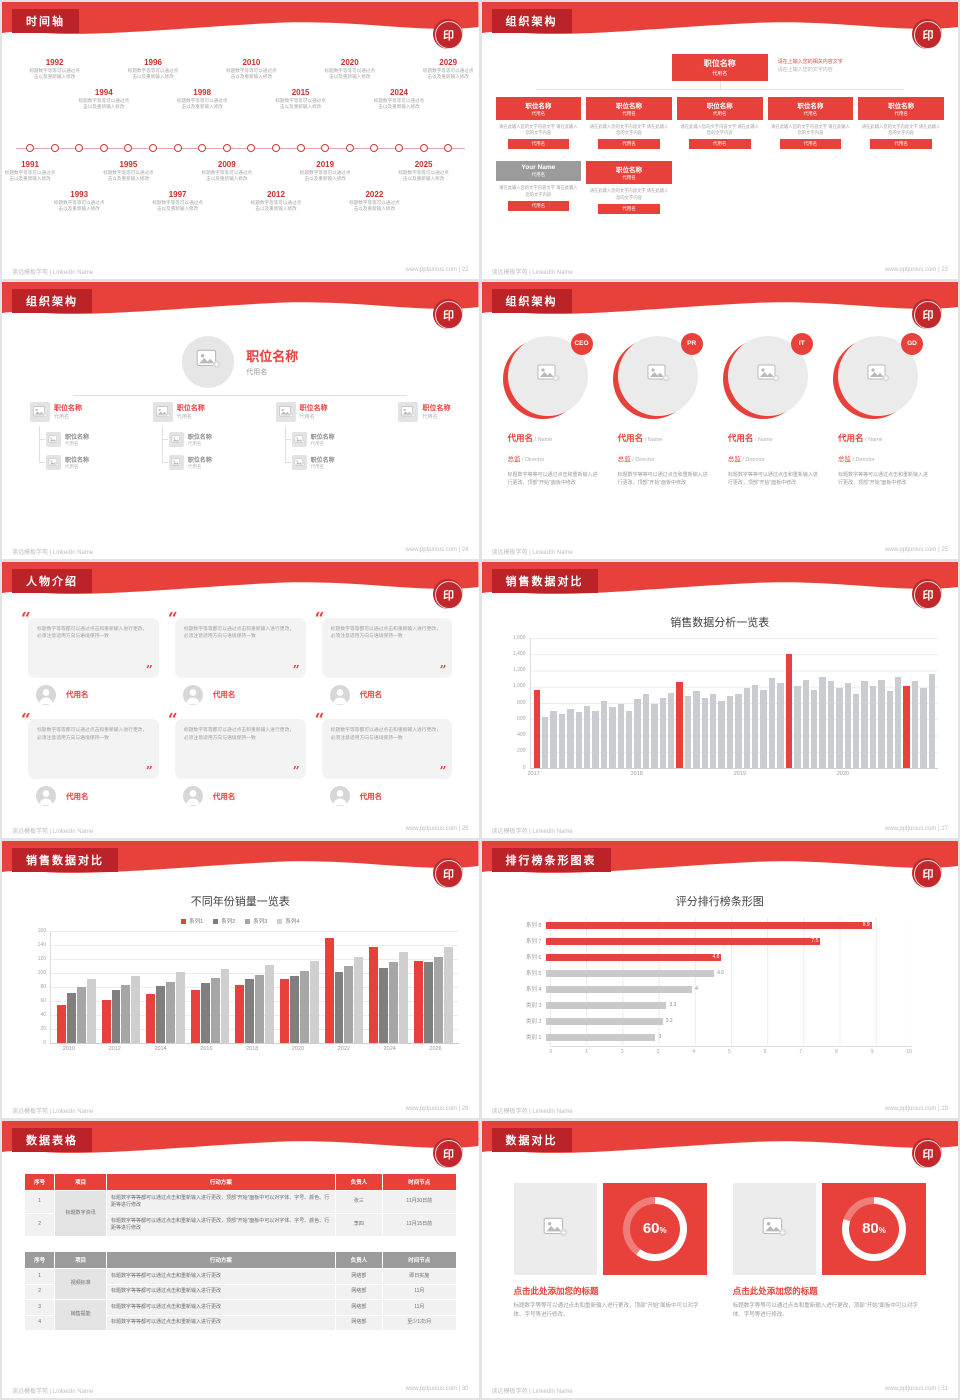 Image resolution: width=960 pixels, height=1400 pixels. What do you see at coordinates (538, 171) in the screenshot?
I see `org-node-box: Your Name 代用名` at bounding box center [538, 171].